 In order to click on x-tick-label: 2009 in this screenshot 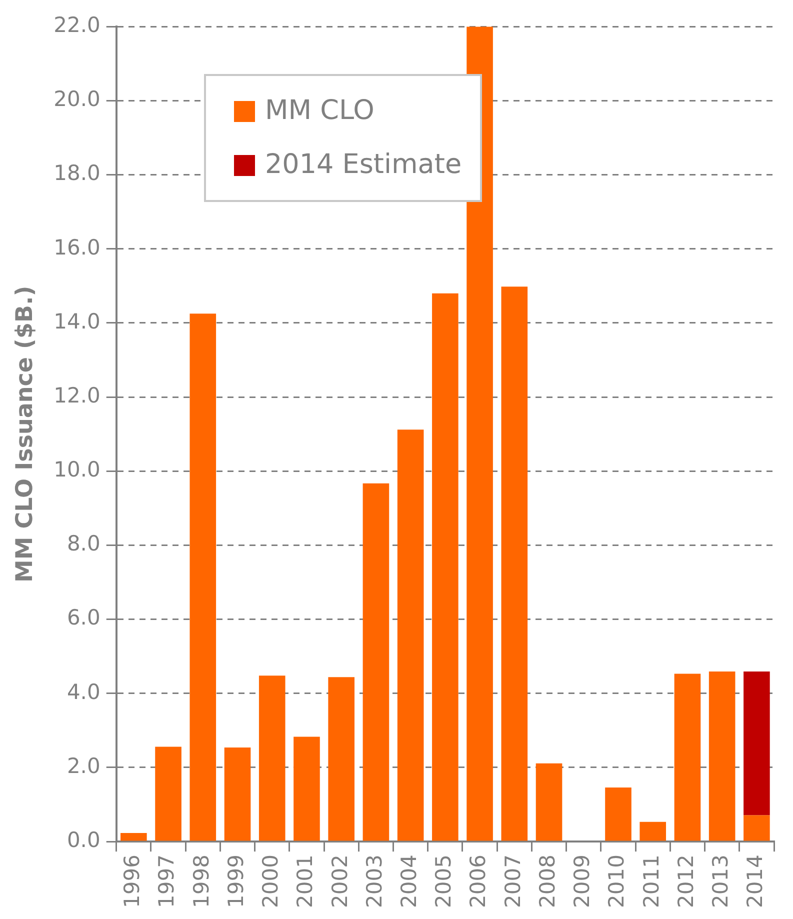, I will do `click(582, 881)`.